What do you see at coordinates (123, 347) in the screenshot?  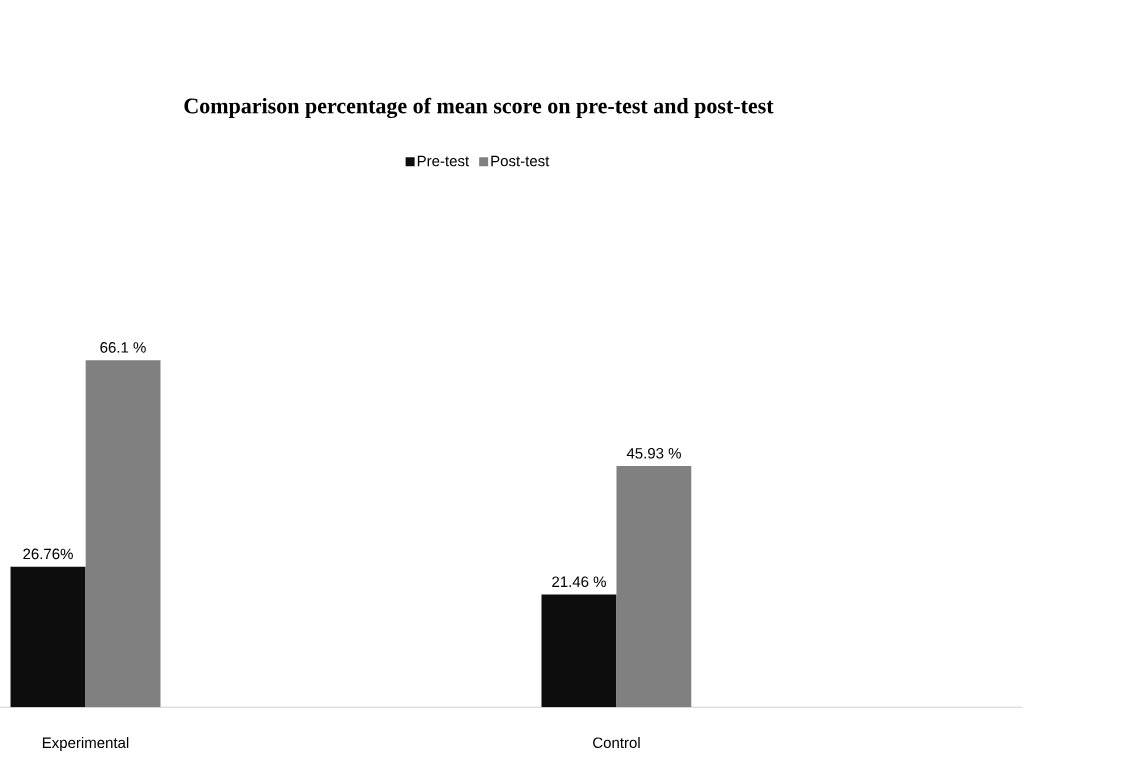 I see `data-label: 66.1 %` at bounding box center [123, 347].